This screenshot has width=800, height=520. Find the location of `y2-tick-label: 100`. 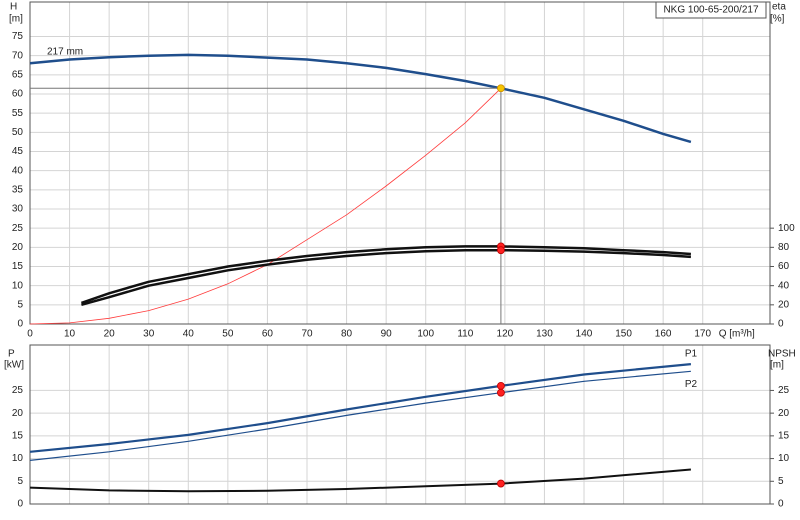

y2-tick-label: 100 is located at coordinates (786, 228).